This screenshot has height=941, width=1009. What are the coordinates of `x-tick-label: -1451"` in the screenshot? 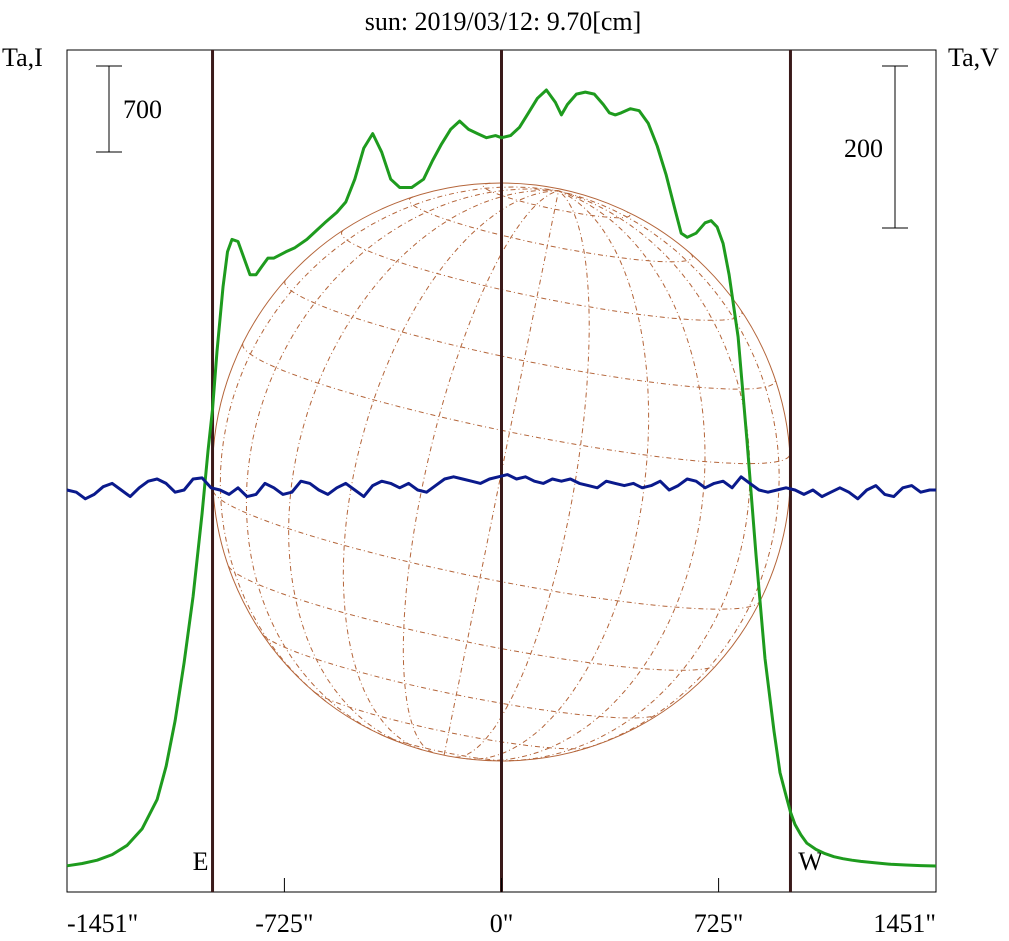 It's located at (102, 923).